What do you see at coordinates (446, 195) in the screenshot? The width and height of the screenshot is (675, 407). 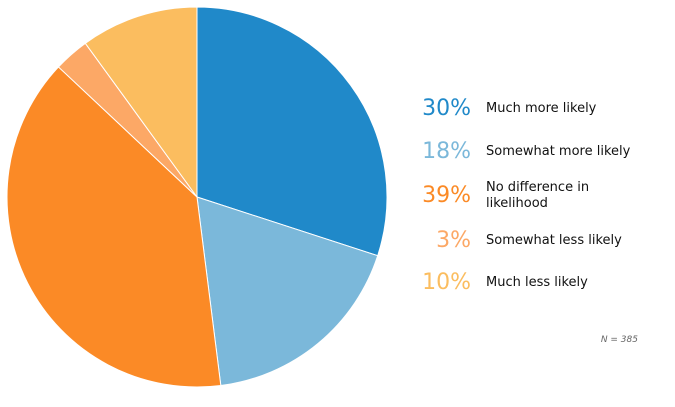 I see `legend-value-3: 39%` at bounding box center [446, 195].